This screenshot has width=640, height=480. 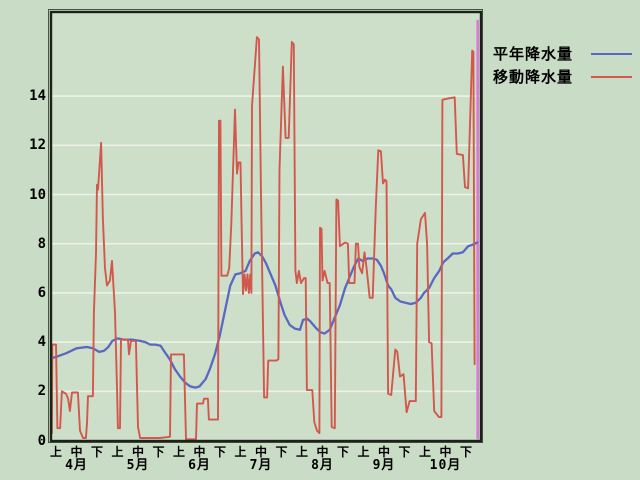 What do you see at coordinates (41, 440) in the screenshot?
I see `y-axis-tick-label: 0` at bounding box center [41, 440].